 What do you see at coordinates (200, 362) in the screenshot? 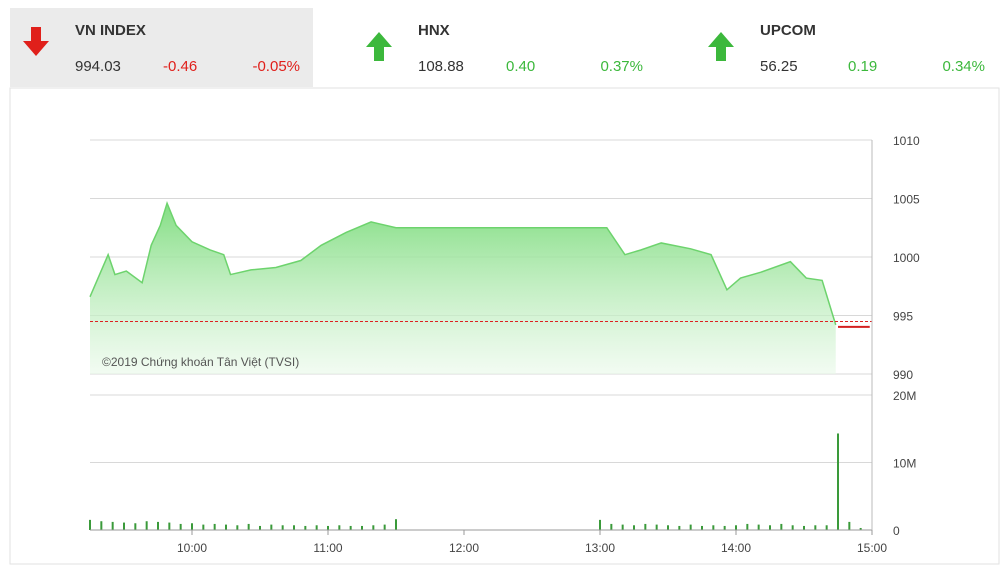
I see `watermark: ©2019 Chứng khoán Tân Việt (TVSI)` at bounding box center [200, 362].